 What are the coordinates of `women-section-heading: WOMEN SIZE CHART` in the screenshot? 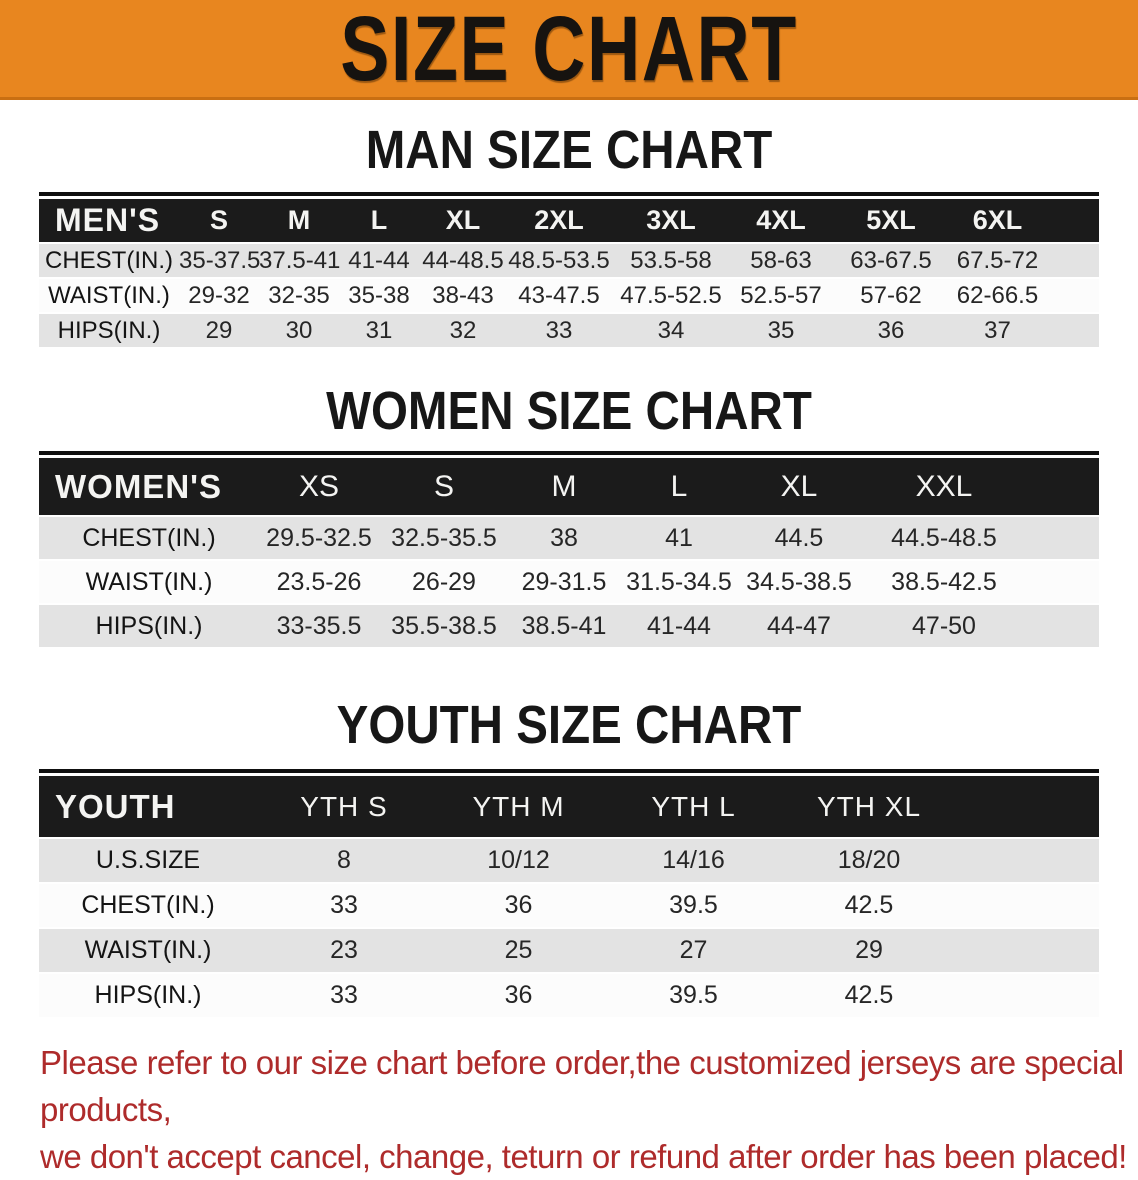 It's located at (569, 411).